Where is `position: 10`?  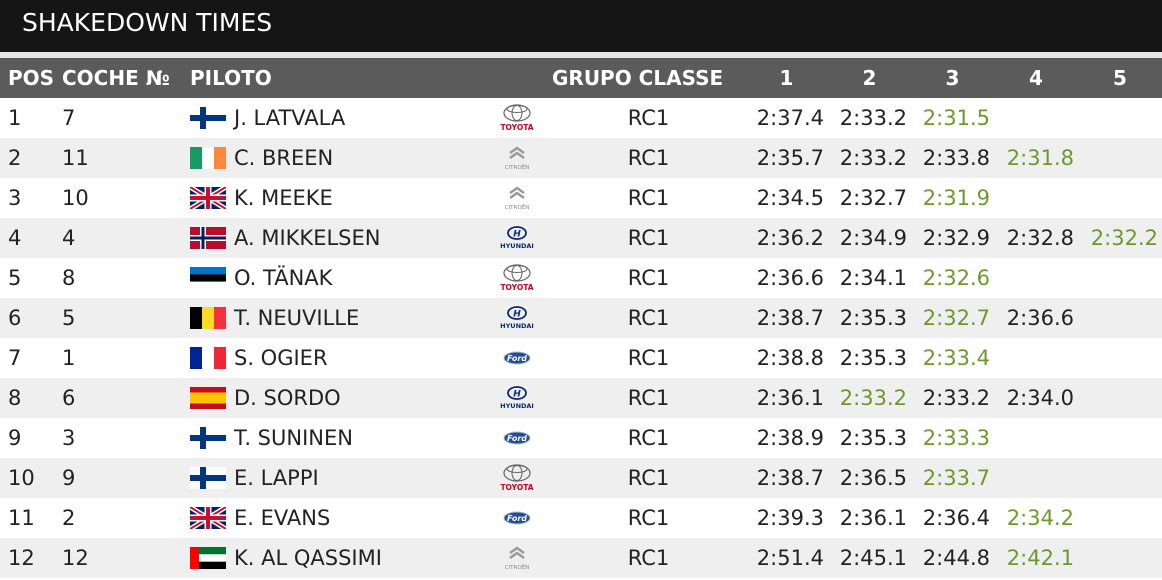
position: 10 is located at coordinates (21, 478).